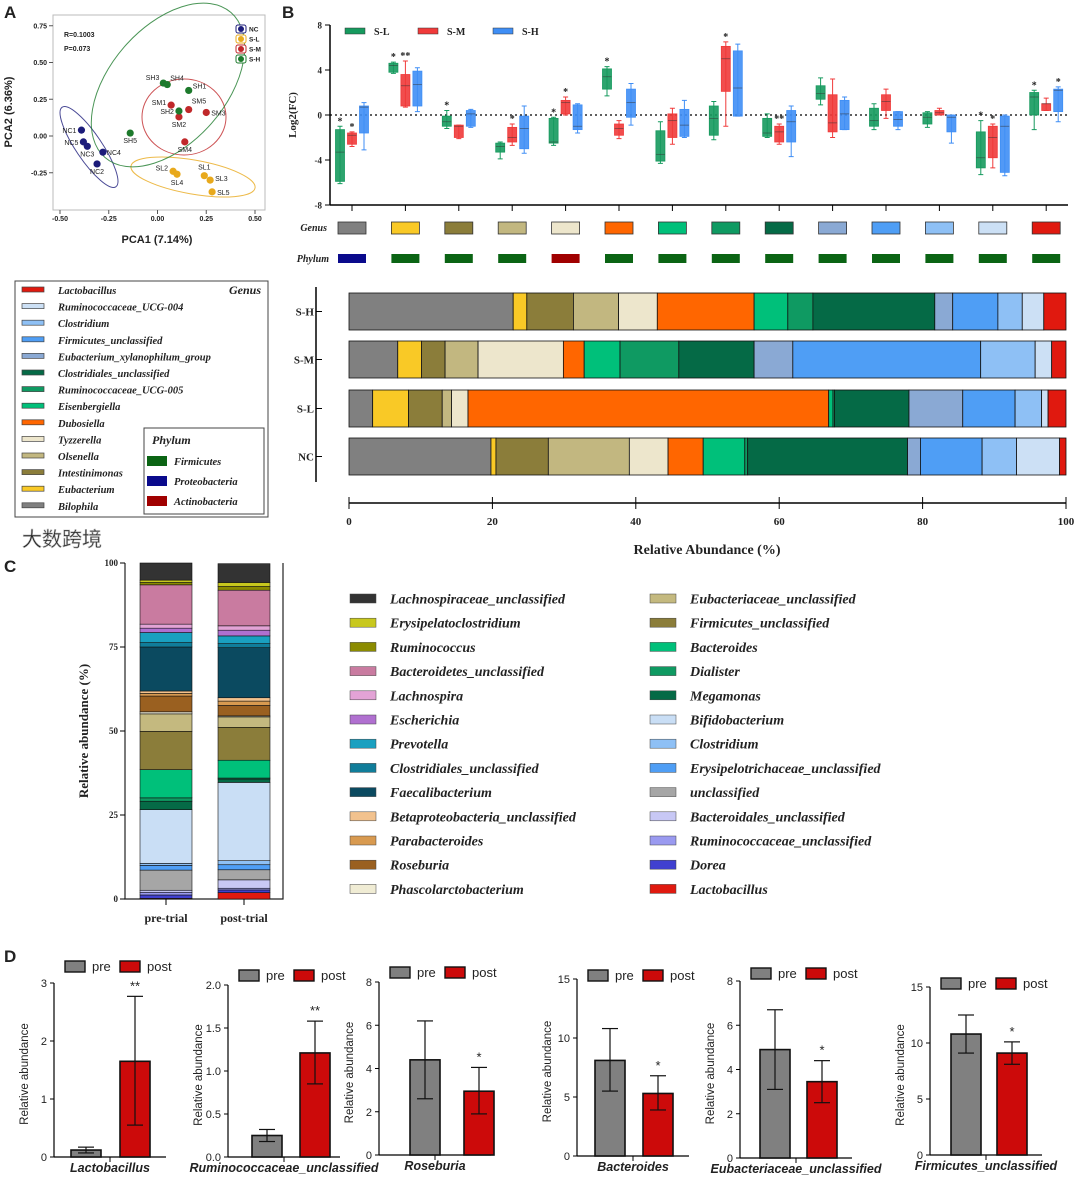  I want to click on y-tick-label: -0.25, so click(39, 173).